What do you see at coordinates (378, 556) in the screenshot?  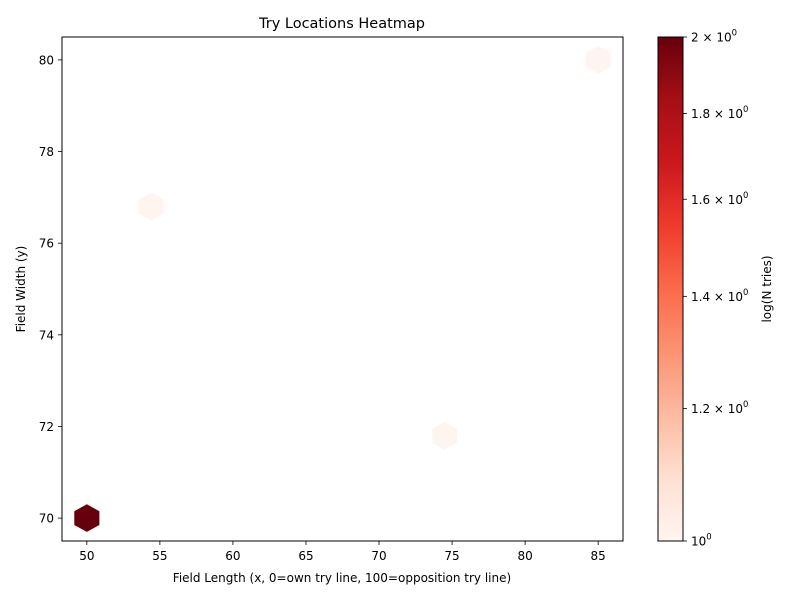 I see `x-tick-label: 70` at bounding box center [378, 556].